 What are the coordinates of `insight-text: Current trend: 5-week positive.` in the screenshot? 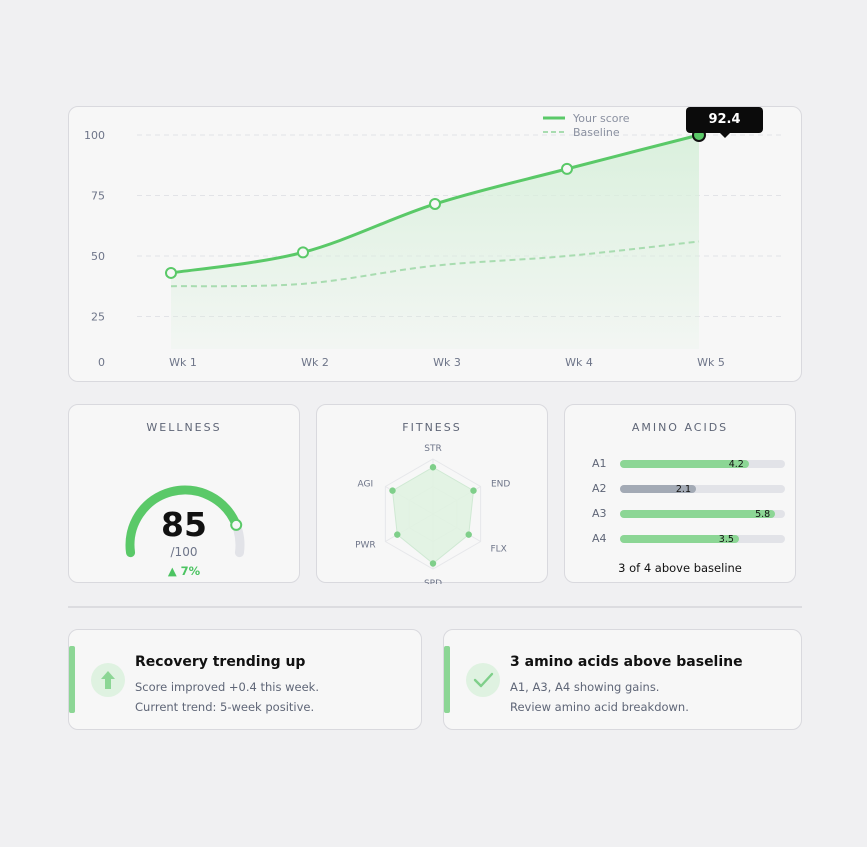 It's located at (225, 707).